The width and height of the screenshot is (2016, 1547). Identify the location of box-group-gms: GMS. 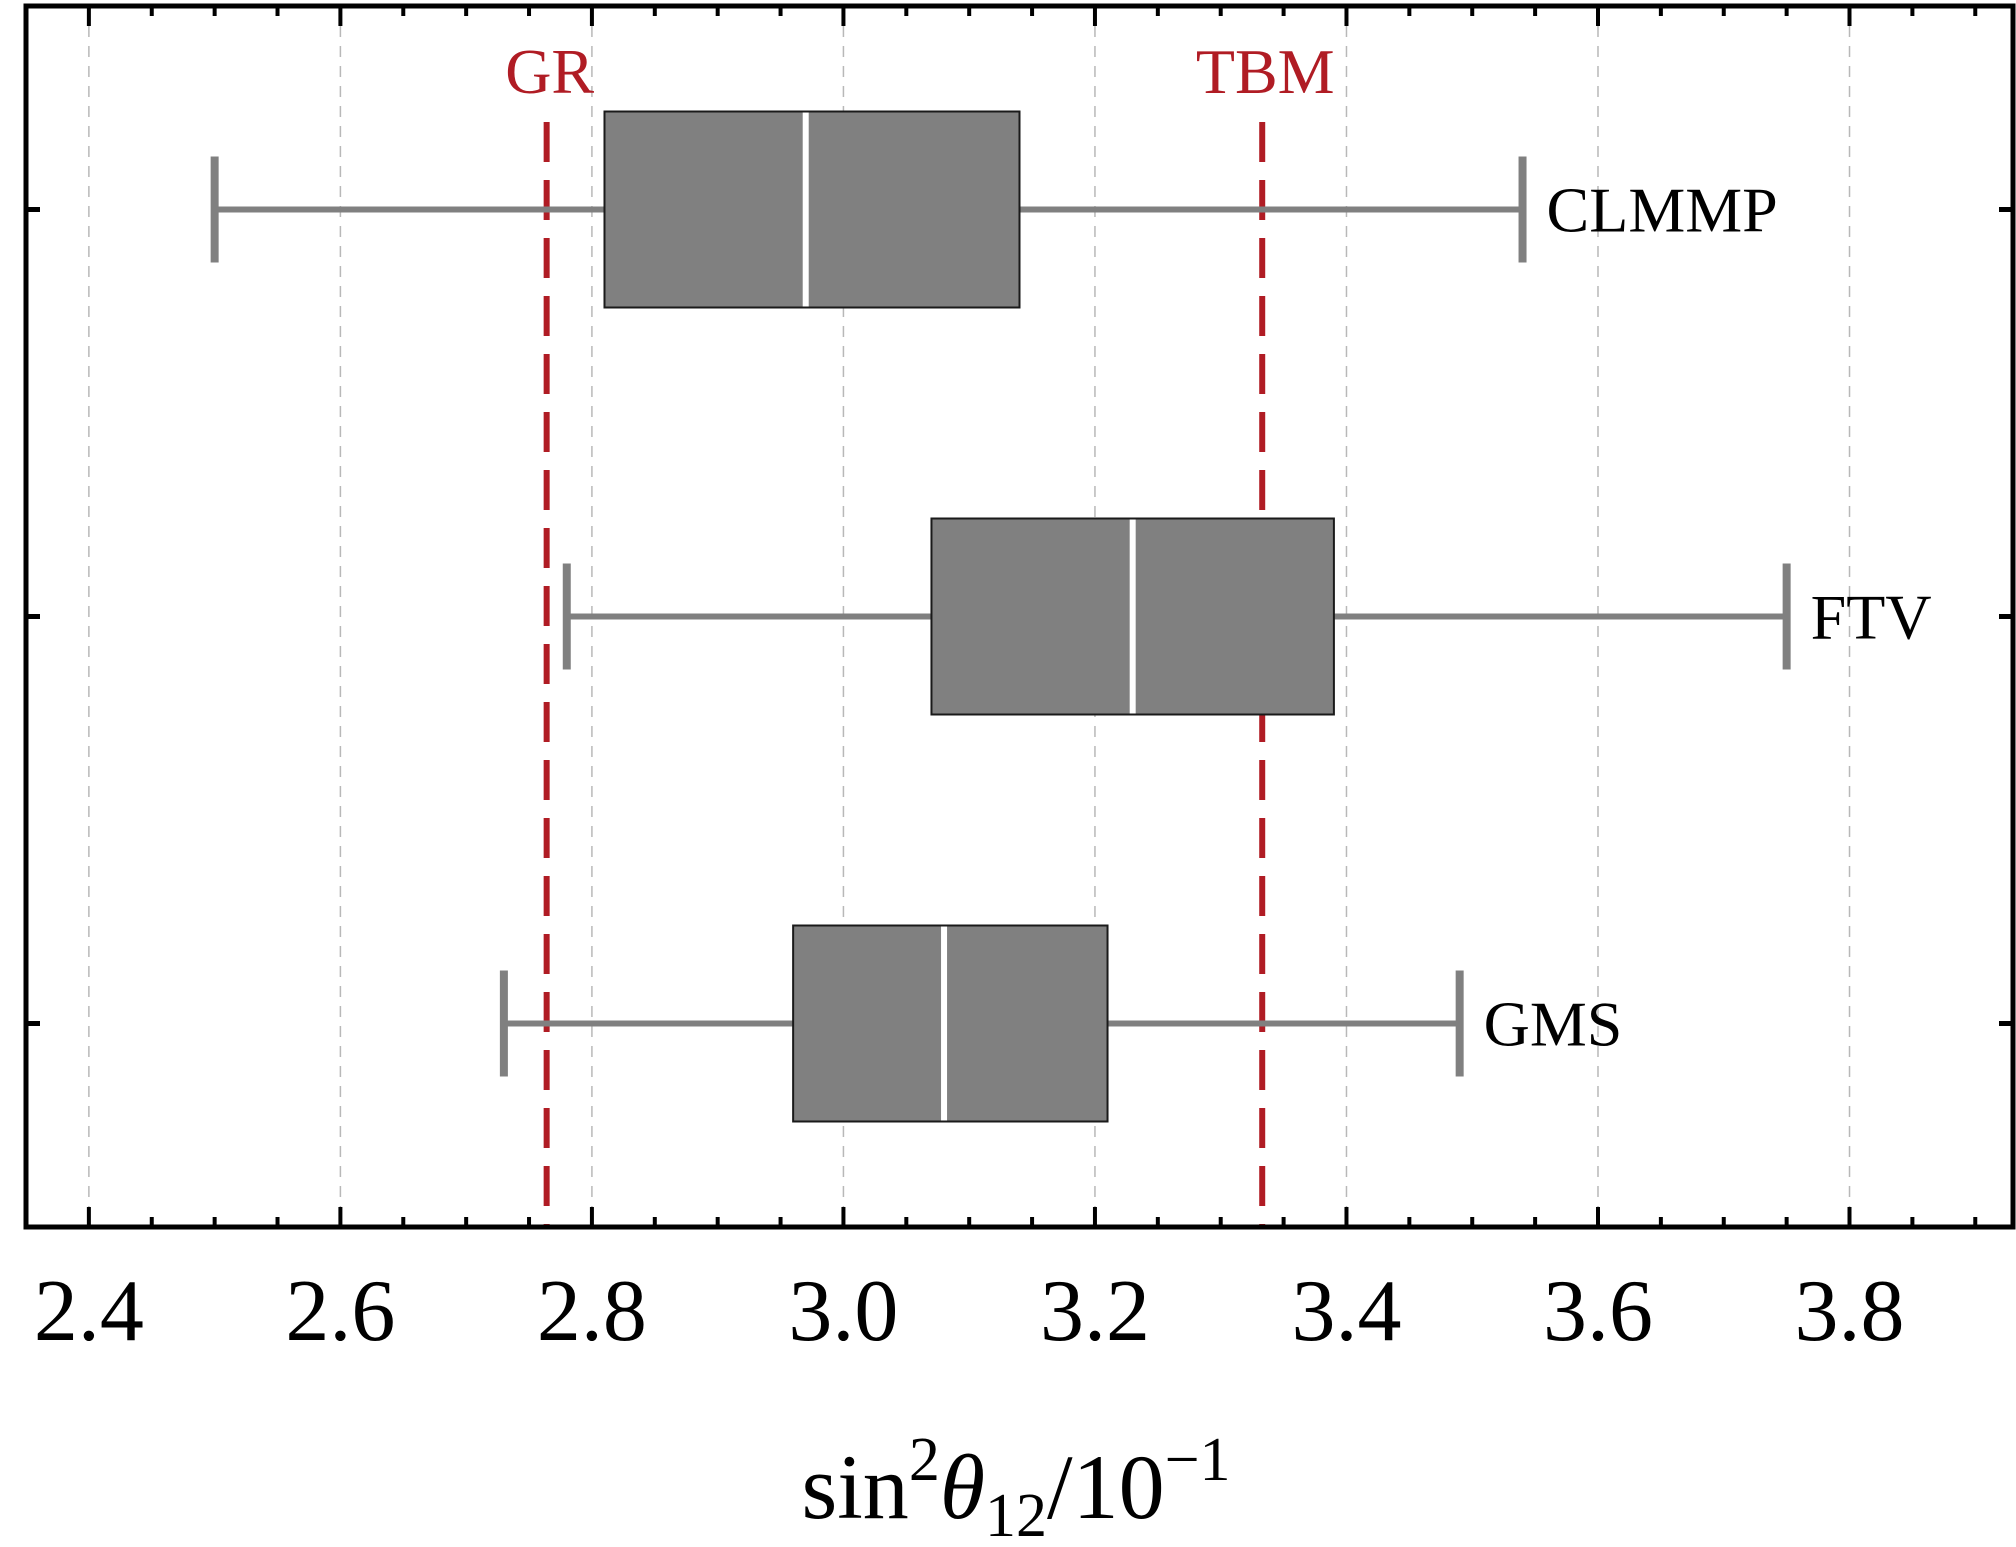
(1061, 1023).